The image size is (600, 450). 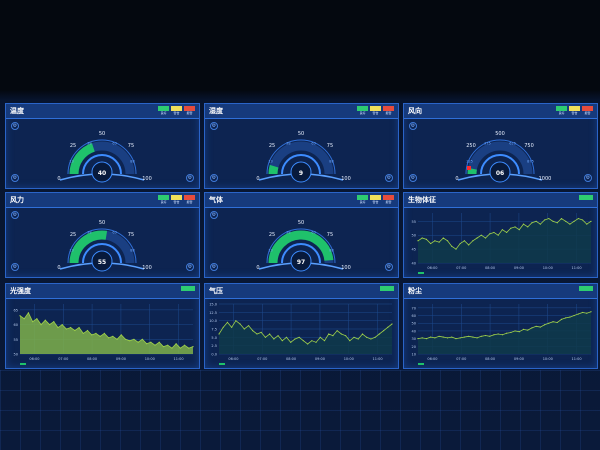 I want to click on x-tick-label: 08:00, so click(x=490, y=359).